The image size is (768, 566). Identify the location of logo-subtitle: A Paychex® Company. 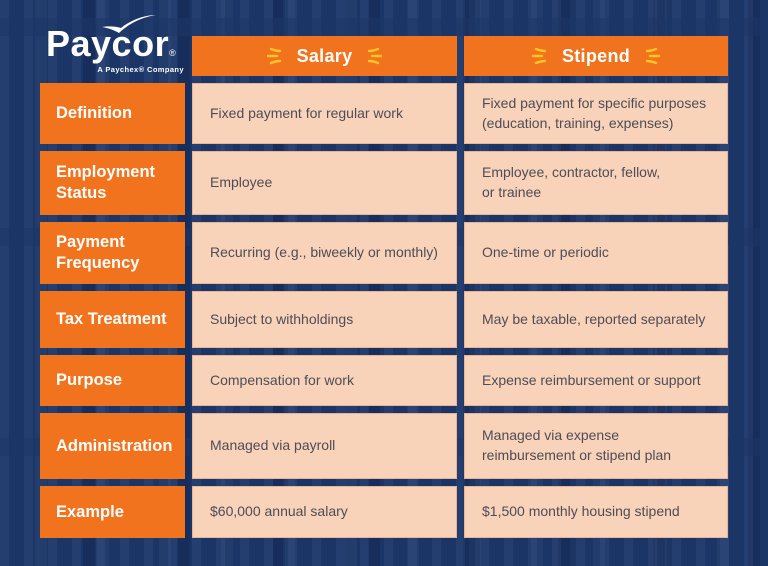
(140, 69).